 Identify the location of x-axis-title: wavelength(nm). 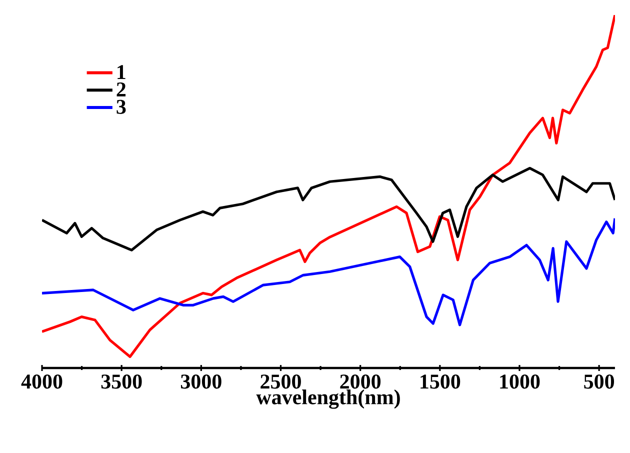
(328, 399).